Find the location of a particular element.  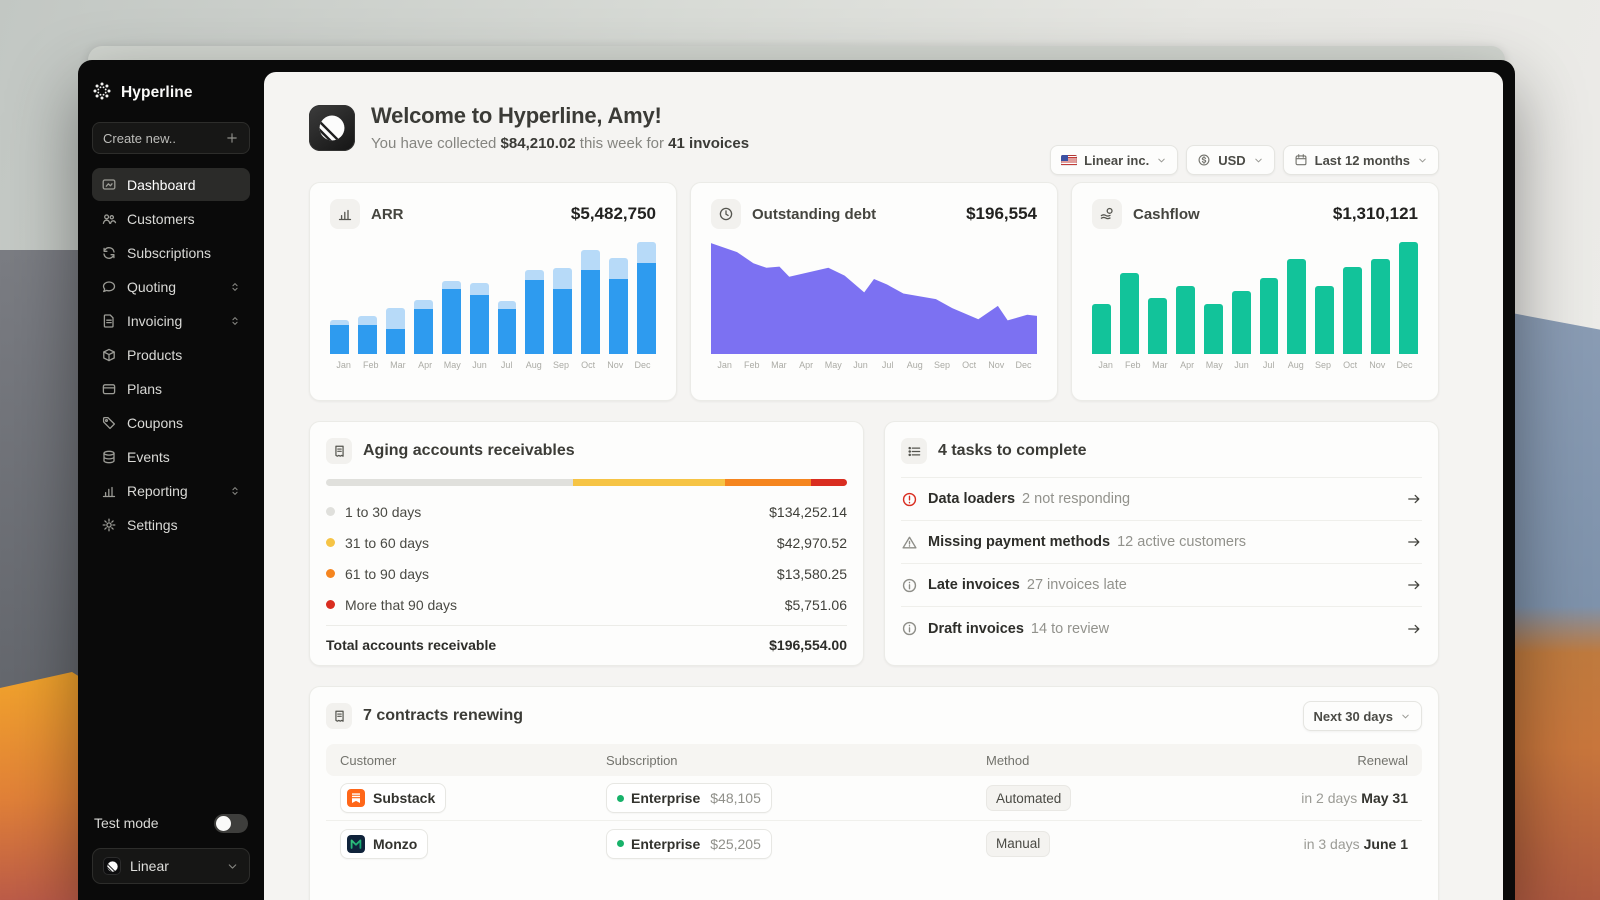

task-label: Missing payment methods is located at coordinates (1019, 542).